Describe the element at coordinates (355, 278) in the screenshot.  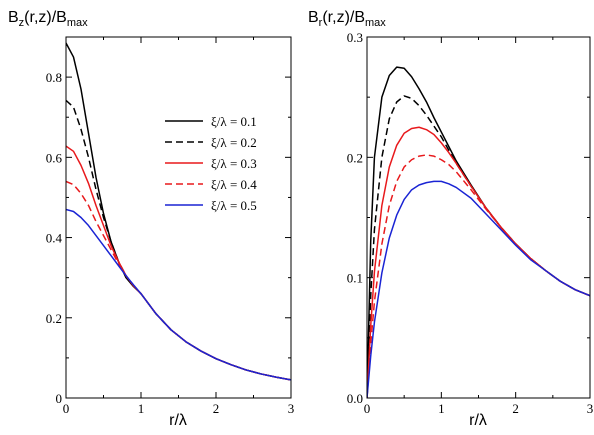
I see `y-tick-label: 0.1` at that location.